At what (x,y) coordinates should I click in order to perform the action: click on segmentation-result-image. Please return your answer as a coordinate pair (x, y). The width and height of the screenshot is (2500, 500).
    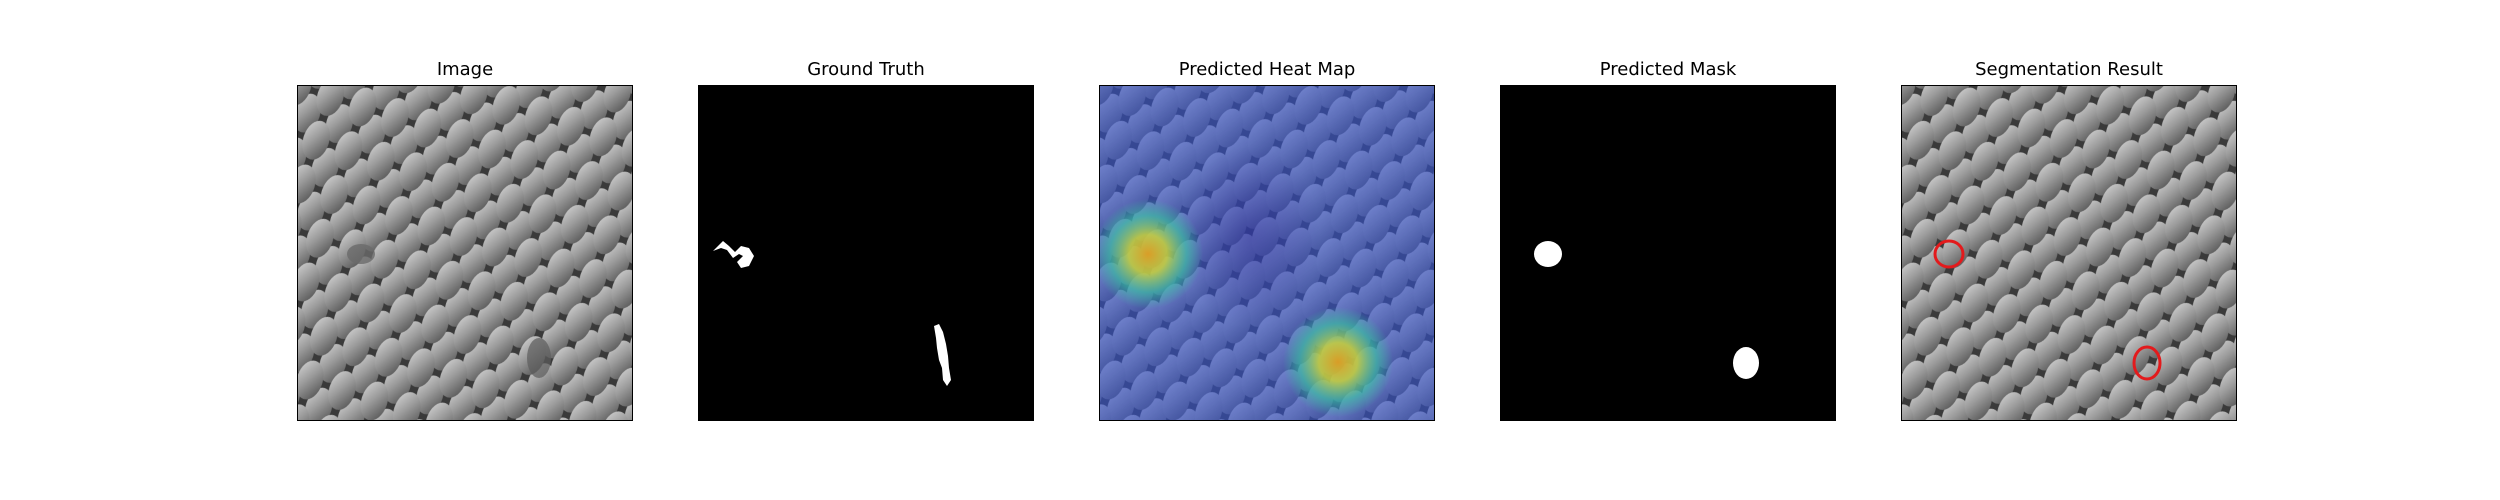
    Looking at the image, I should click on (2069, 253).